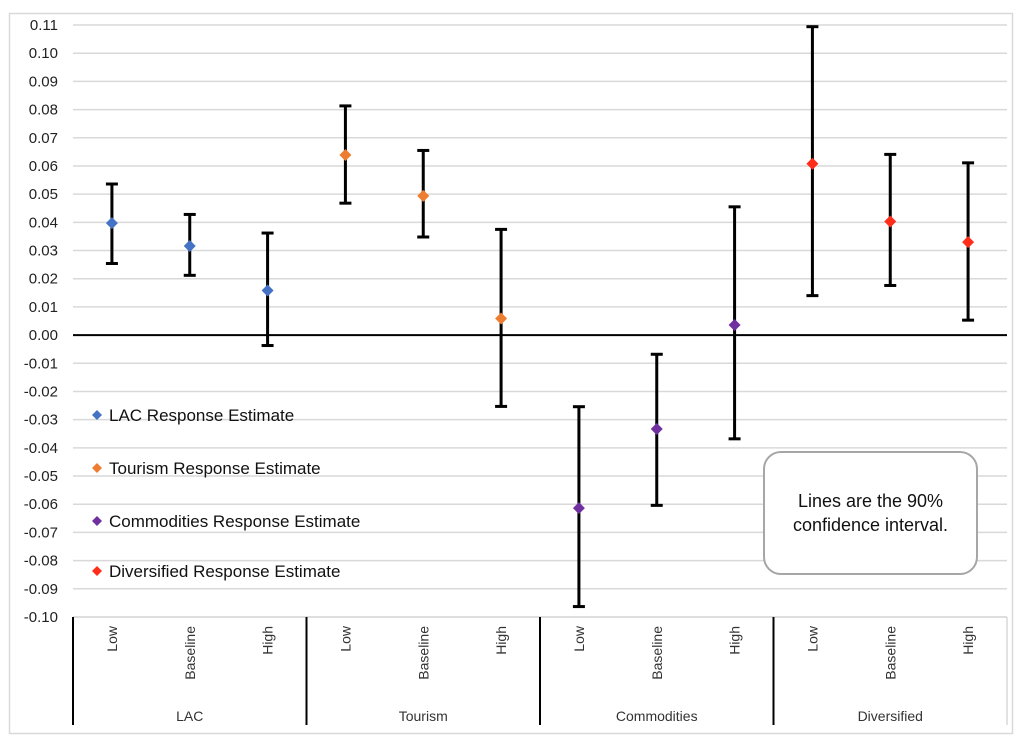 The height and width of the screenshot is (752, 1024). Describe the element at coordinates (41, 363) in the screenshot. I see `y-tick-label: -0.01` at that location.